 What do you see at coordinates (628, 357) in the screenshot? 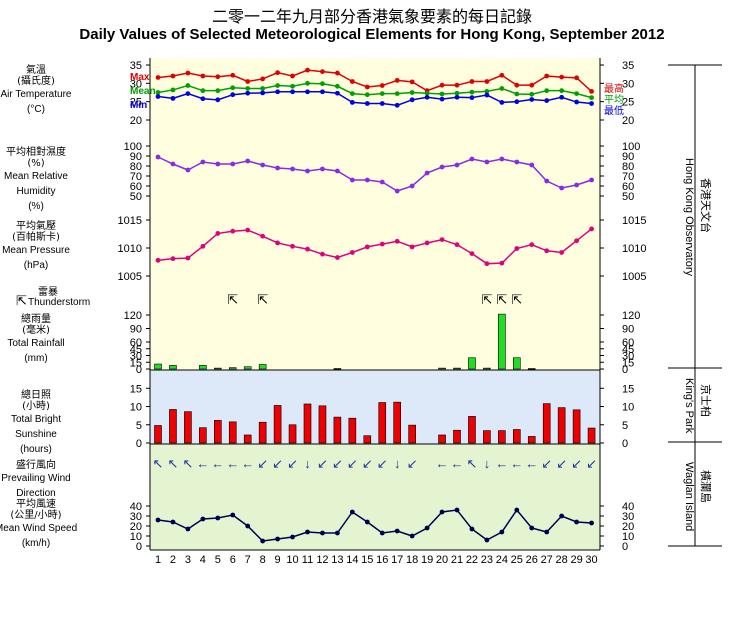
I see `rainfall-tick-label-right: 30` at bounding box center [628, 357].